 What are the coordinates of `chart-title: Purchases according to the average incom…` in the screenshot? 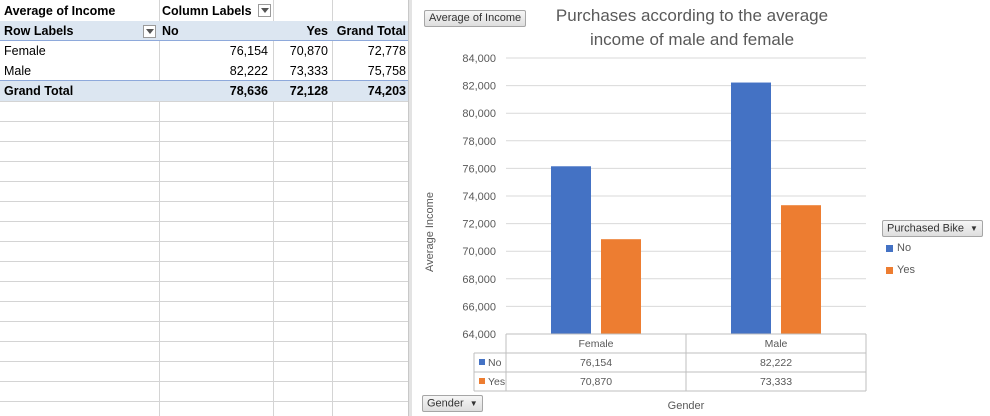 It's located at (692, 28).